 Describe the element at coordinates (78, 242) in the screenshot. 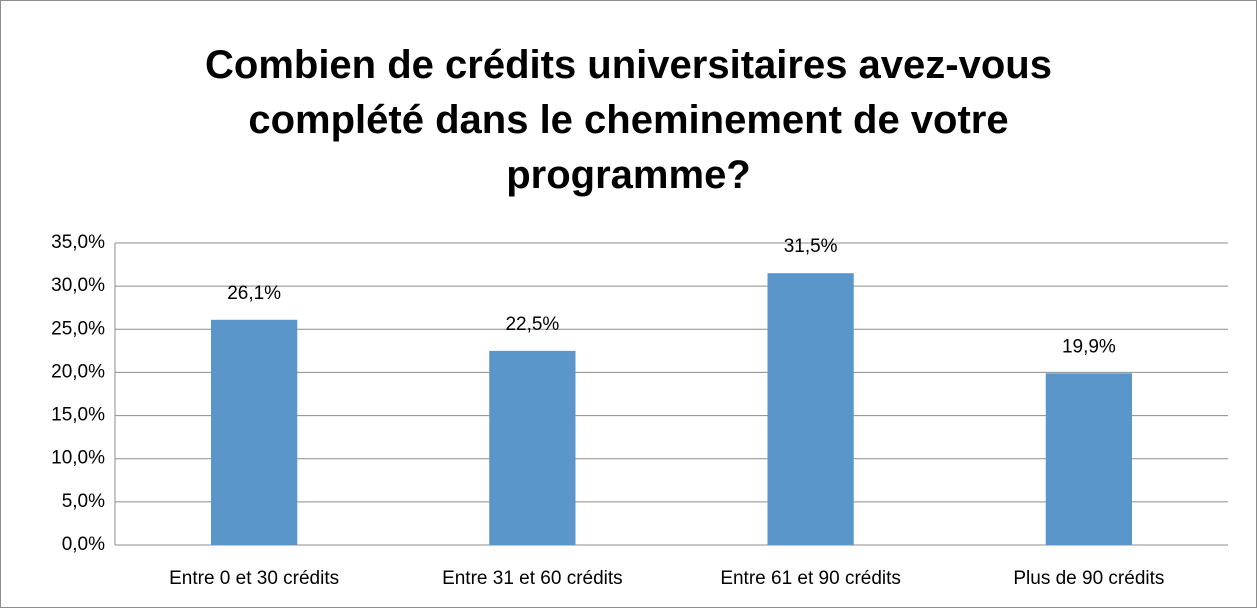

I see `y-tick-label: 35,0%` at that location.